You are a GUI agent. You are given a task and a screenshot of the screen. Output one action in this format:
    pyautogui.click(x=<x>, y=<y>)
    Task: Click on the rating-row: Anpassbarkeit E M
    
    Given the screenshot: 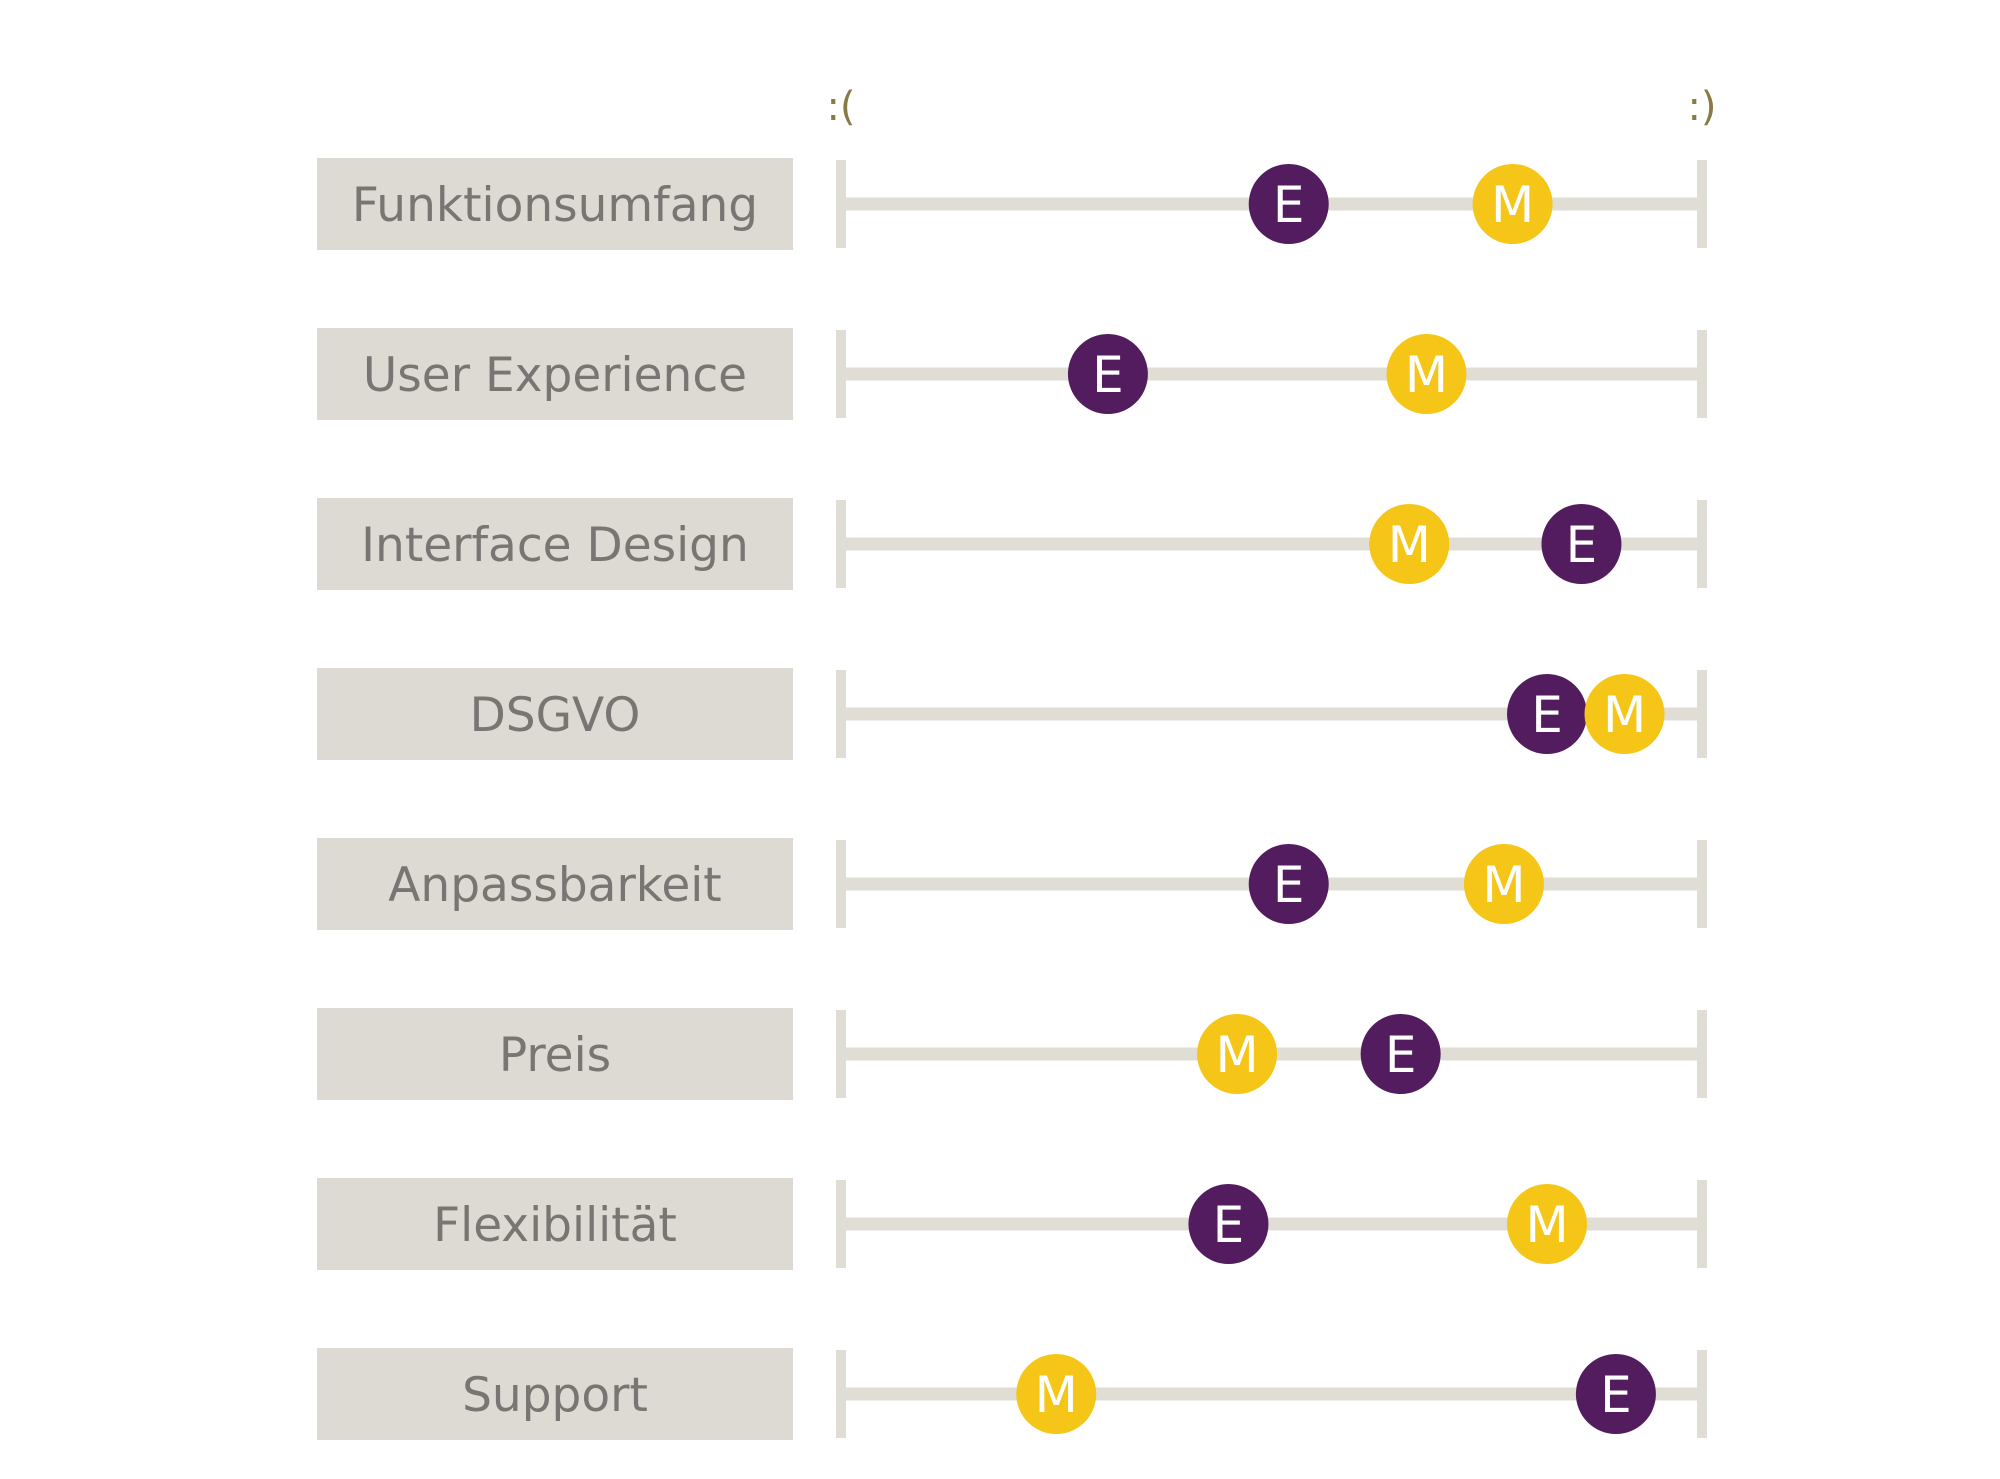 What is the action you would take?
    pyautogui.click(x=1012, y=884)
    